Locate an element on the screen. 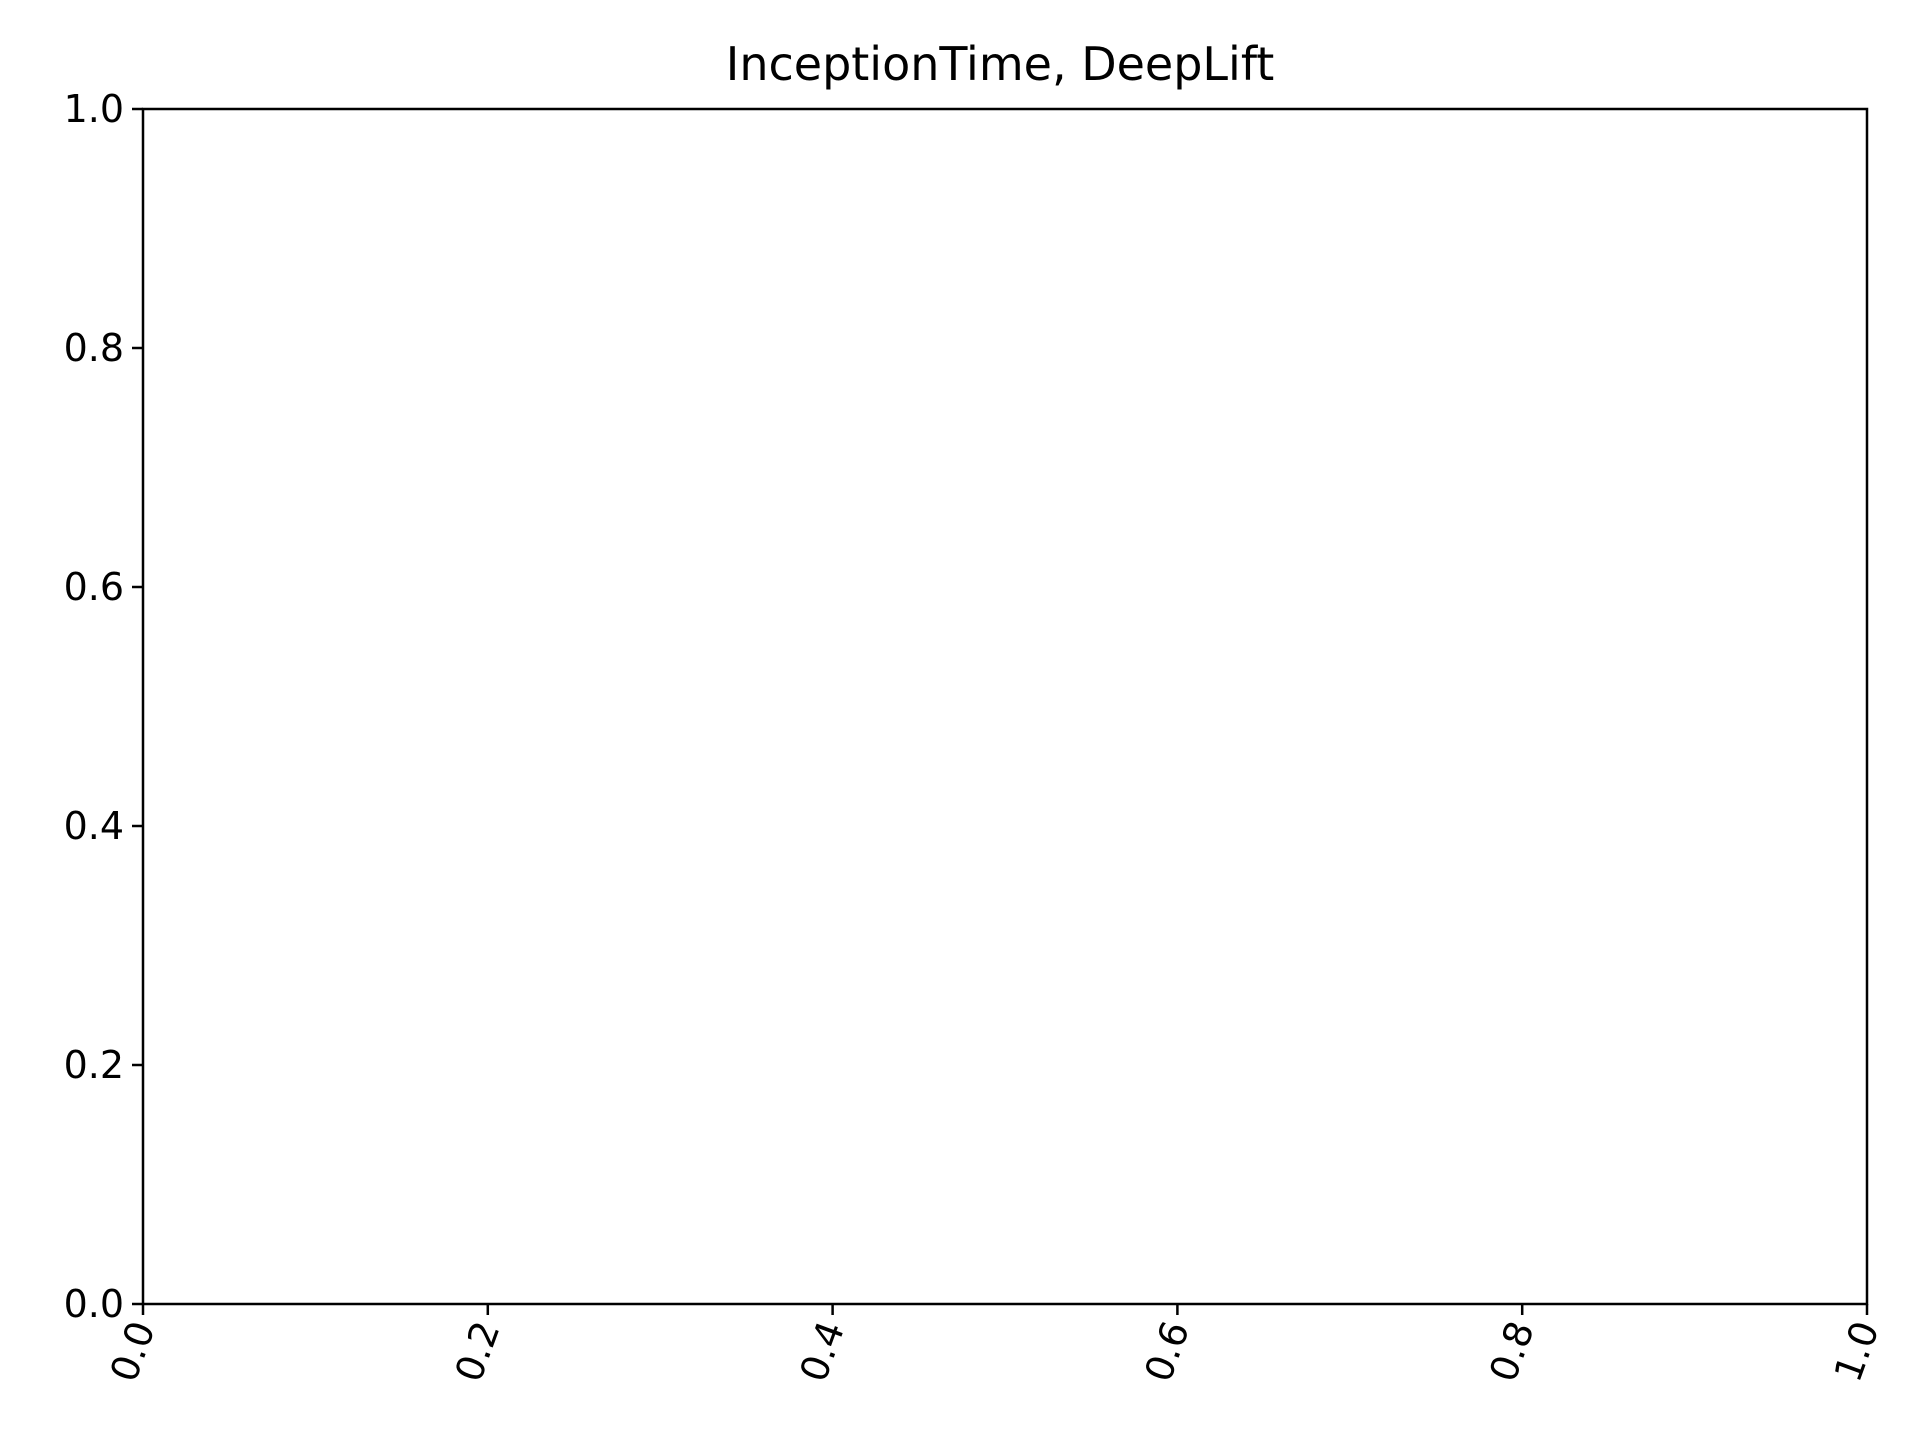 The height and width of the screenshot is (1440, 1920). y-tick-label-0: 0.0 is located at coordinates (94, 1304).